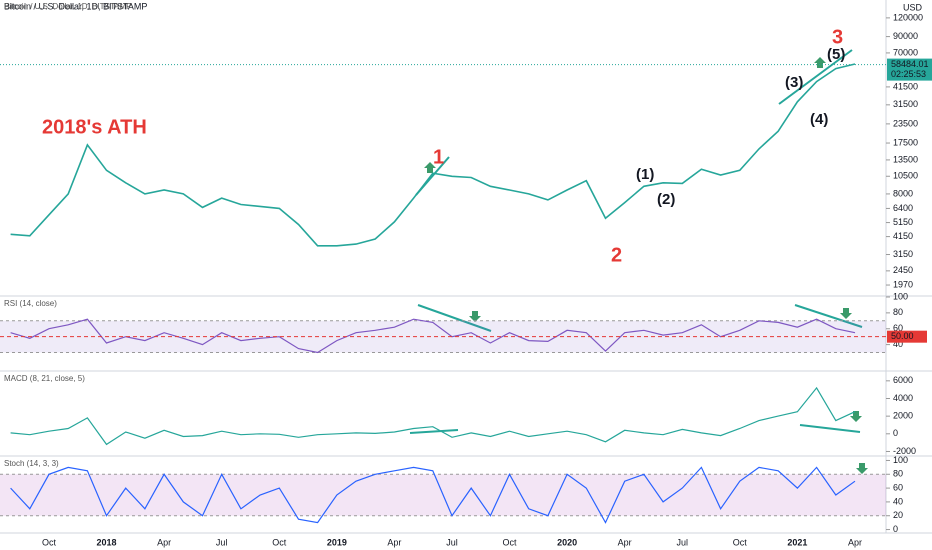 This screenshot has width=932, height=550. I want to click on y-tick-label: 4150, so click(903, 236).